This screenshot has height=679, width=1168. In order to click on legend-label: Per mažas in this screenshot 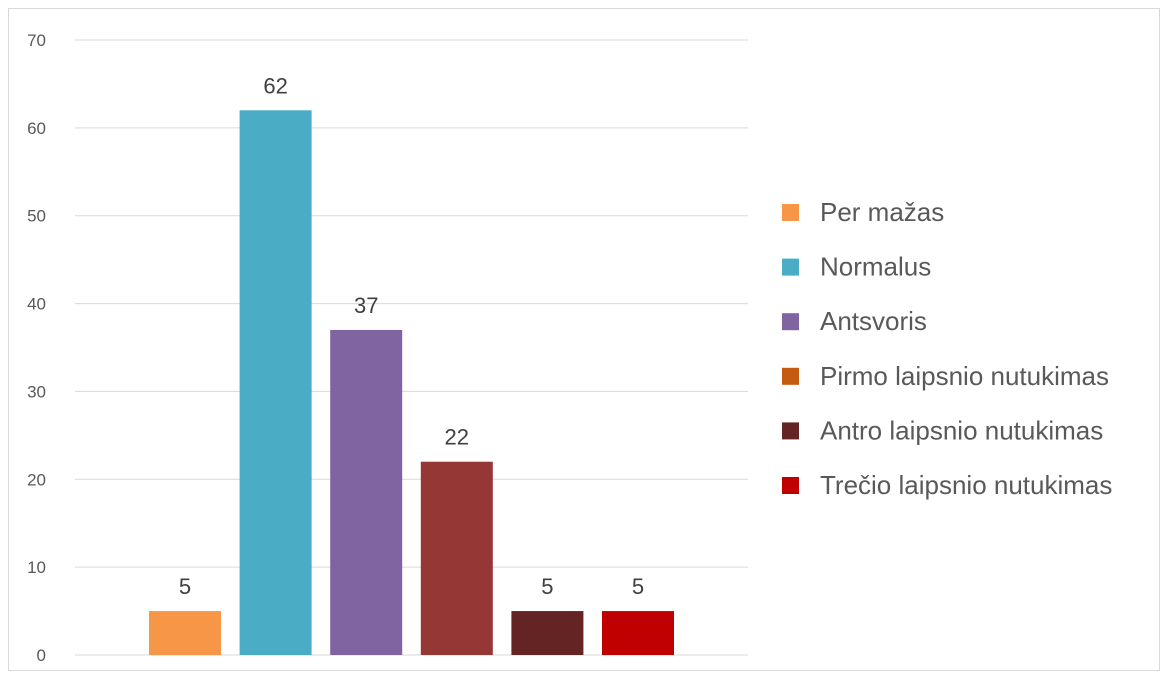, I will do `click(882, 212)`.